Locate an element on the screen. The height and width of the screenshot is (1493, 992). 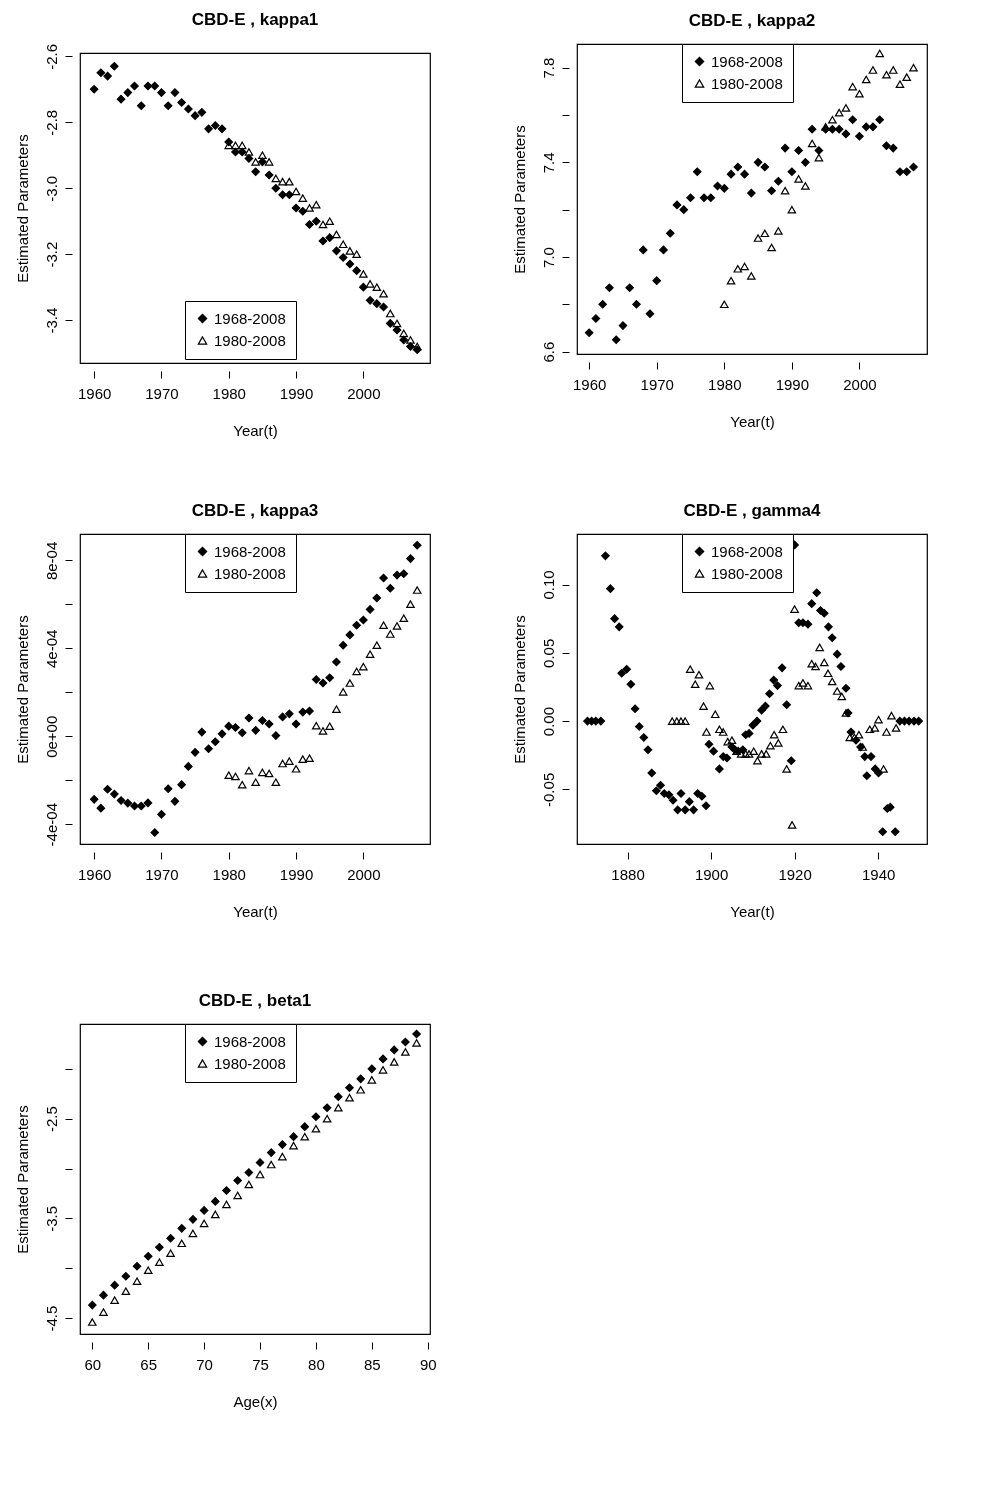
x-tick-label: 75 is located at coordinates (260, 1364).